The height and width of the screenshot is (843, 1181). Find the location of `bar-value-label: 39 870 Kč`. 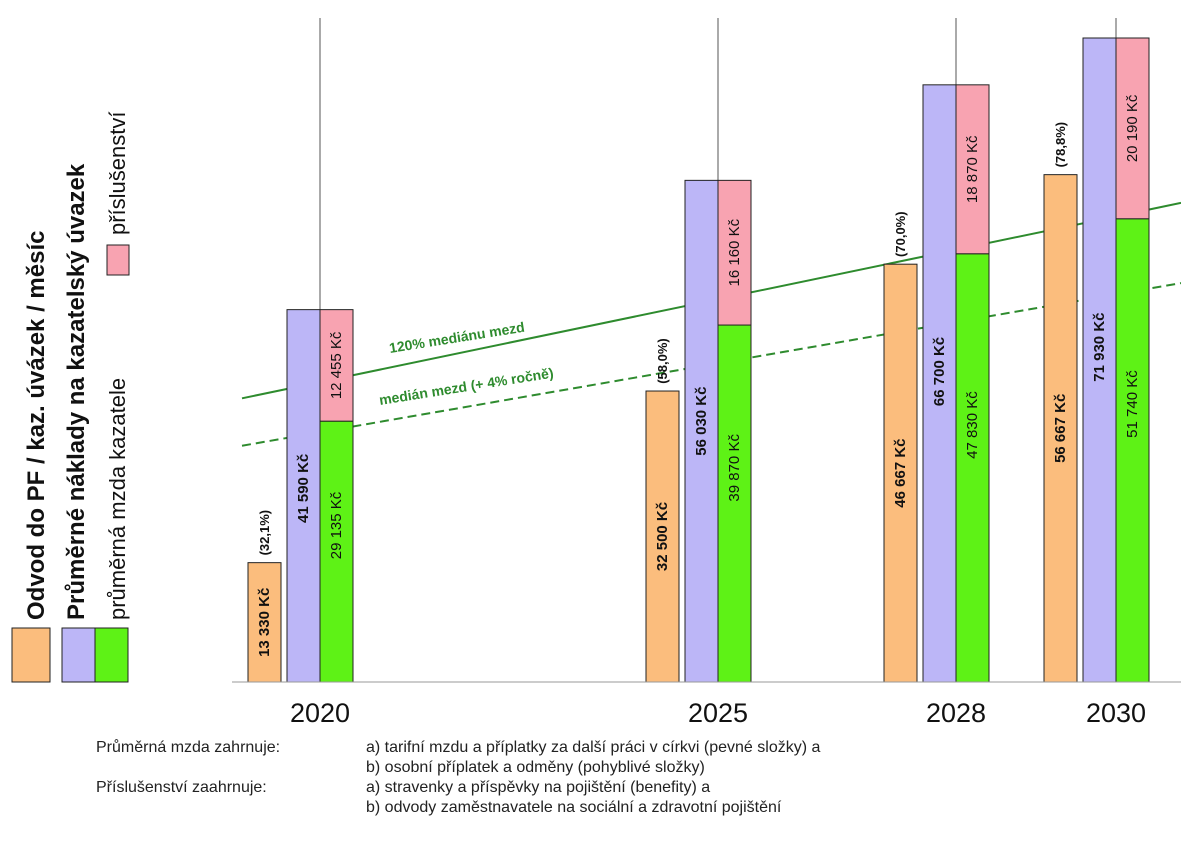

bar-value-label: 39 870 Kč is located at coordinates (734, 468).